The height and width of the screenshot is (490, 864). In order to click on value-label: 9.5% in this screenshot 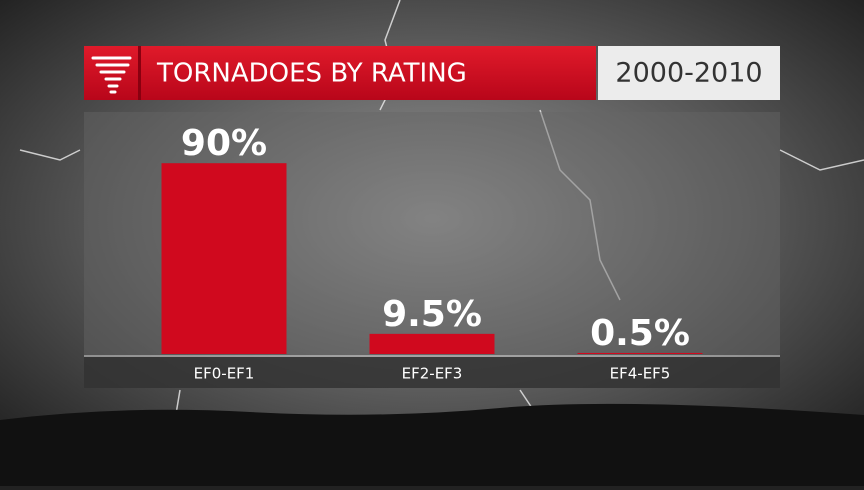, I will do `click(432, 314)`.